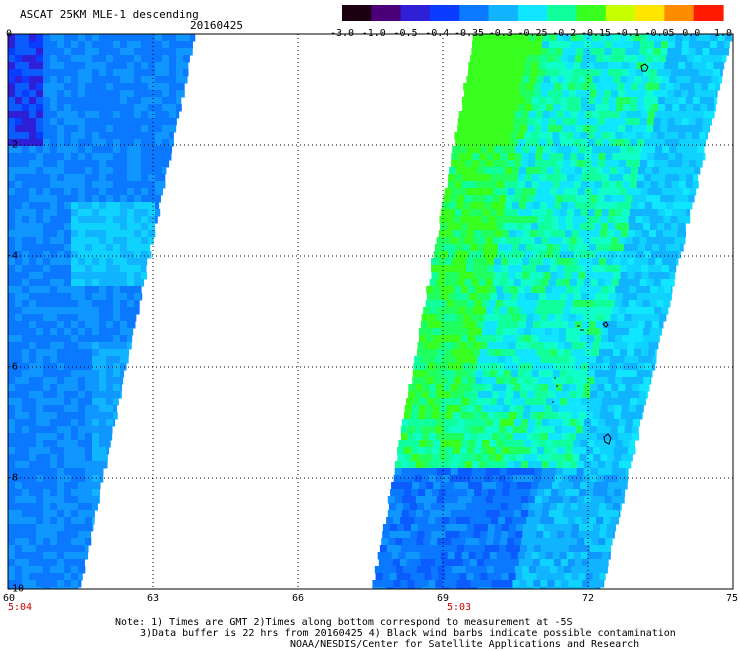 The width and height of the screenshot is (740, 651). I want to click on island-outline, so click(580, 328).